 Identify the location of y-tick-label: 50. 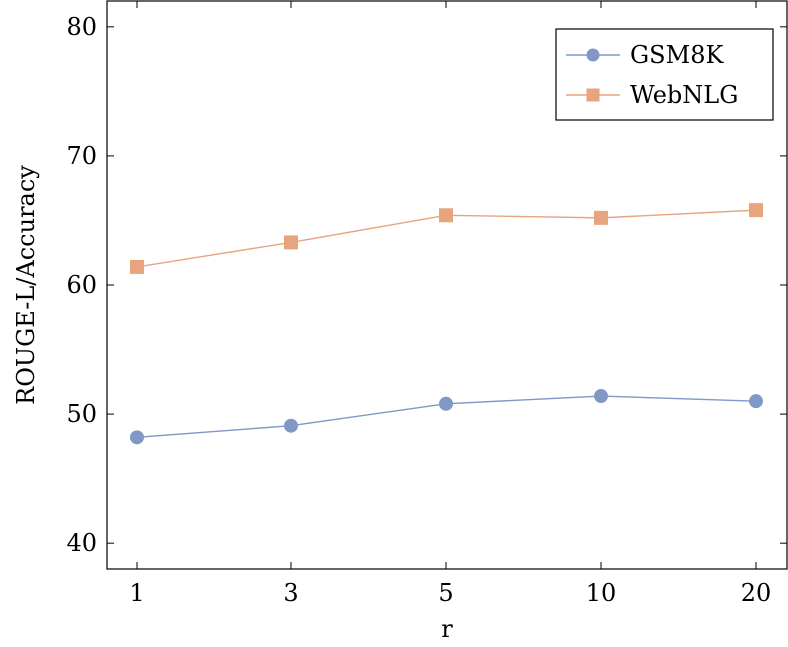
(81, 414).